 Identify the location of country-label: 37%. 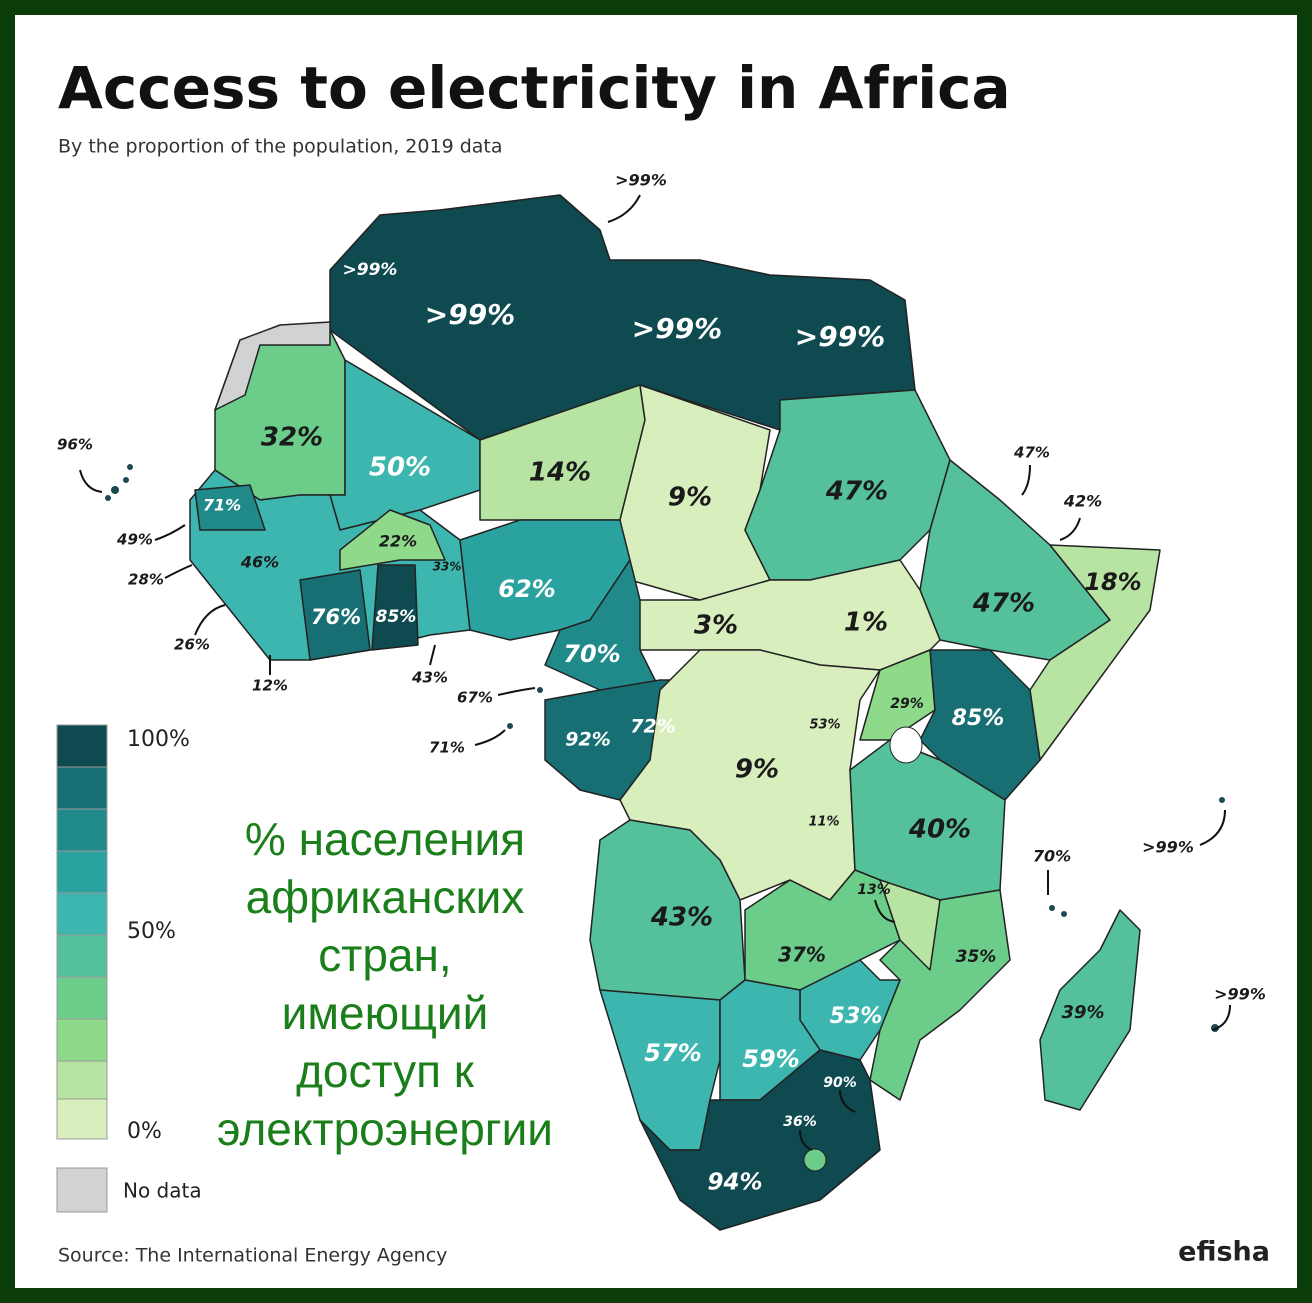
(802, 955).